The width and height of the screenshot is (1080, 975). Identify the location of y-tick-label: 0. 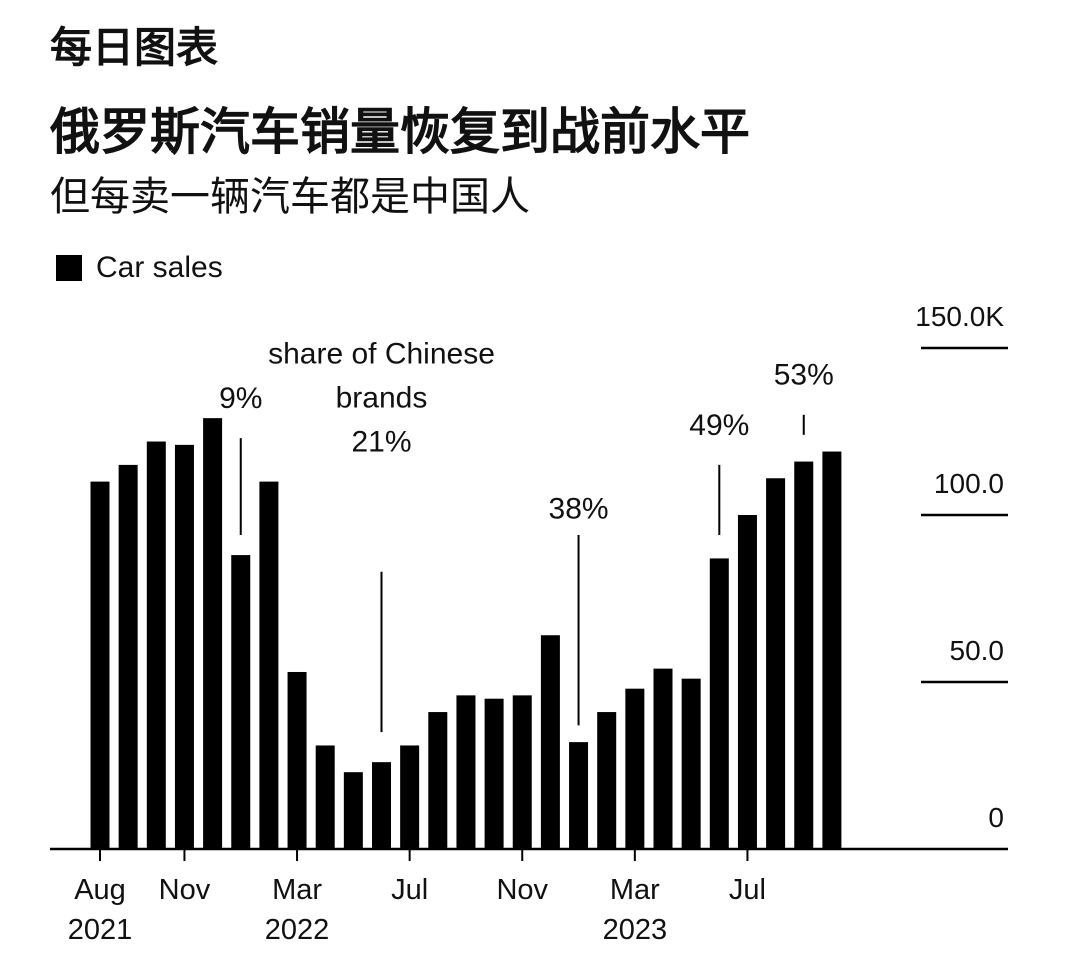
(996, 817).